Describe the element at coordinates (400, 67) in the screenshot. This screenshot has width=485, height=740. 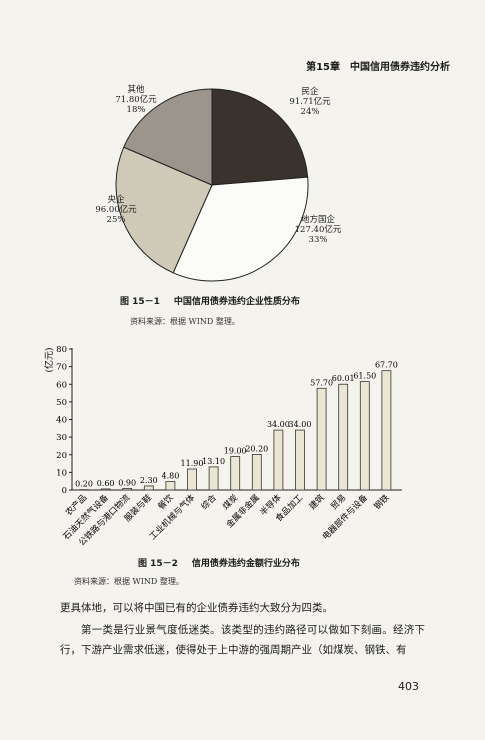
I see `chapter-title: 中国信用债券违约分析` at that location.